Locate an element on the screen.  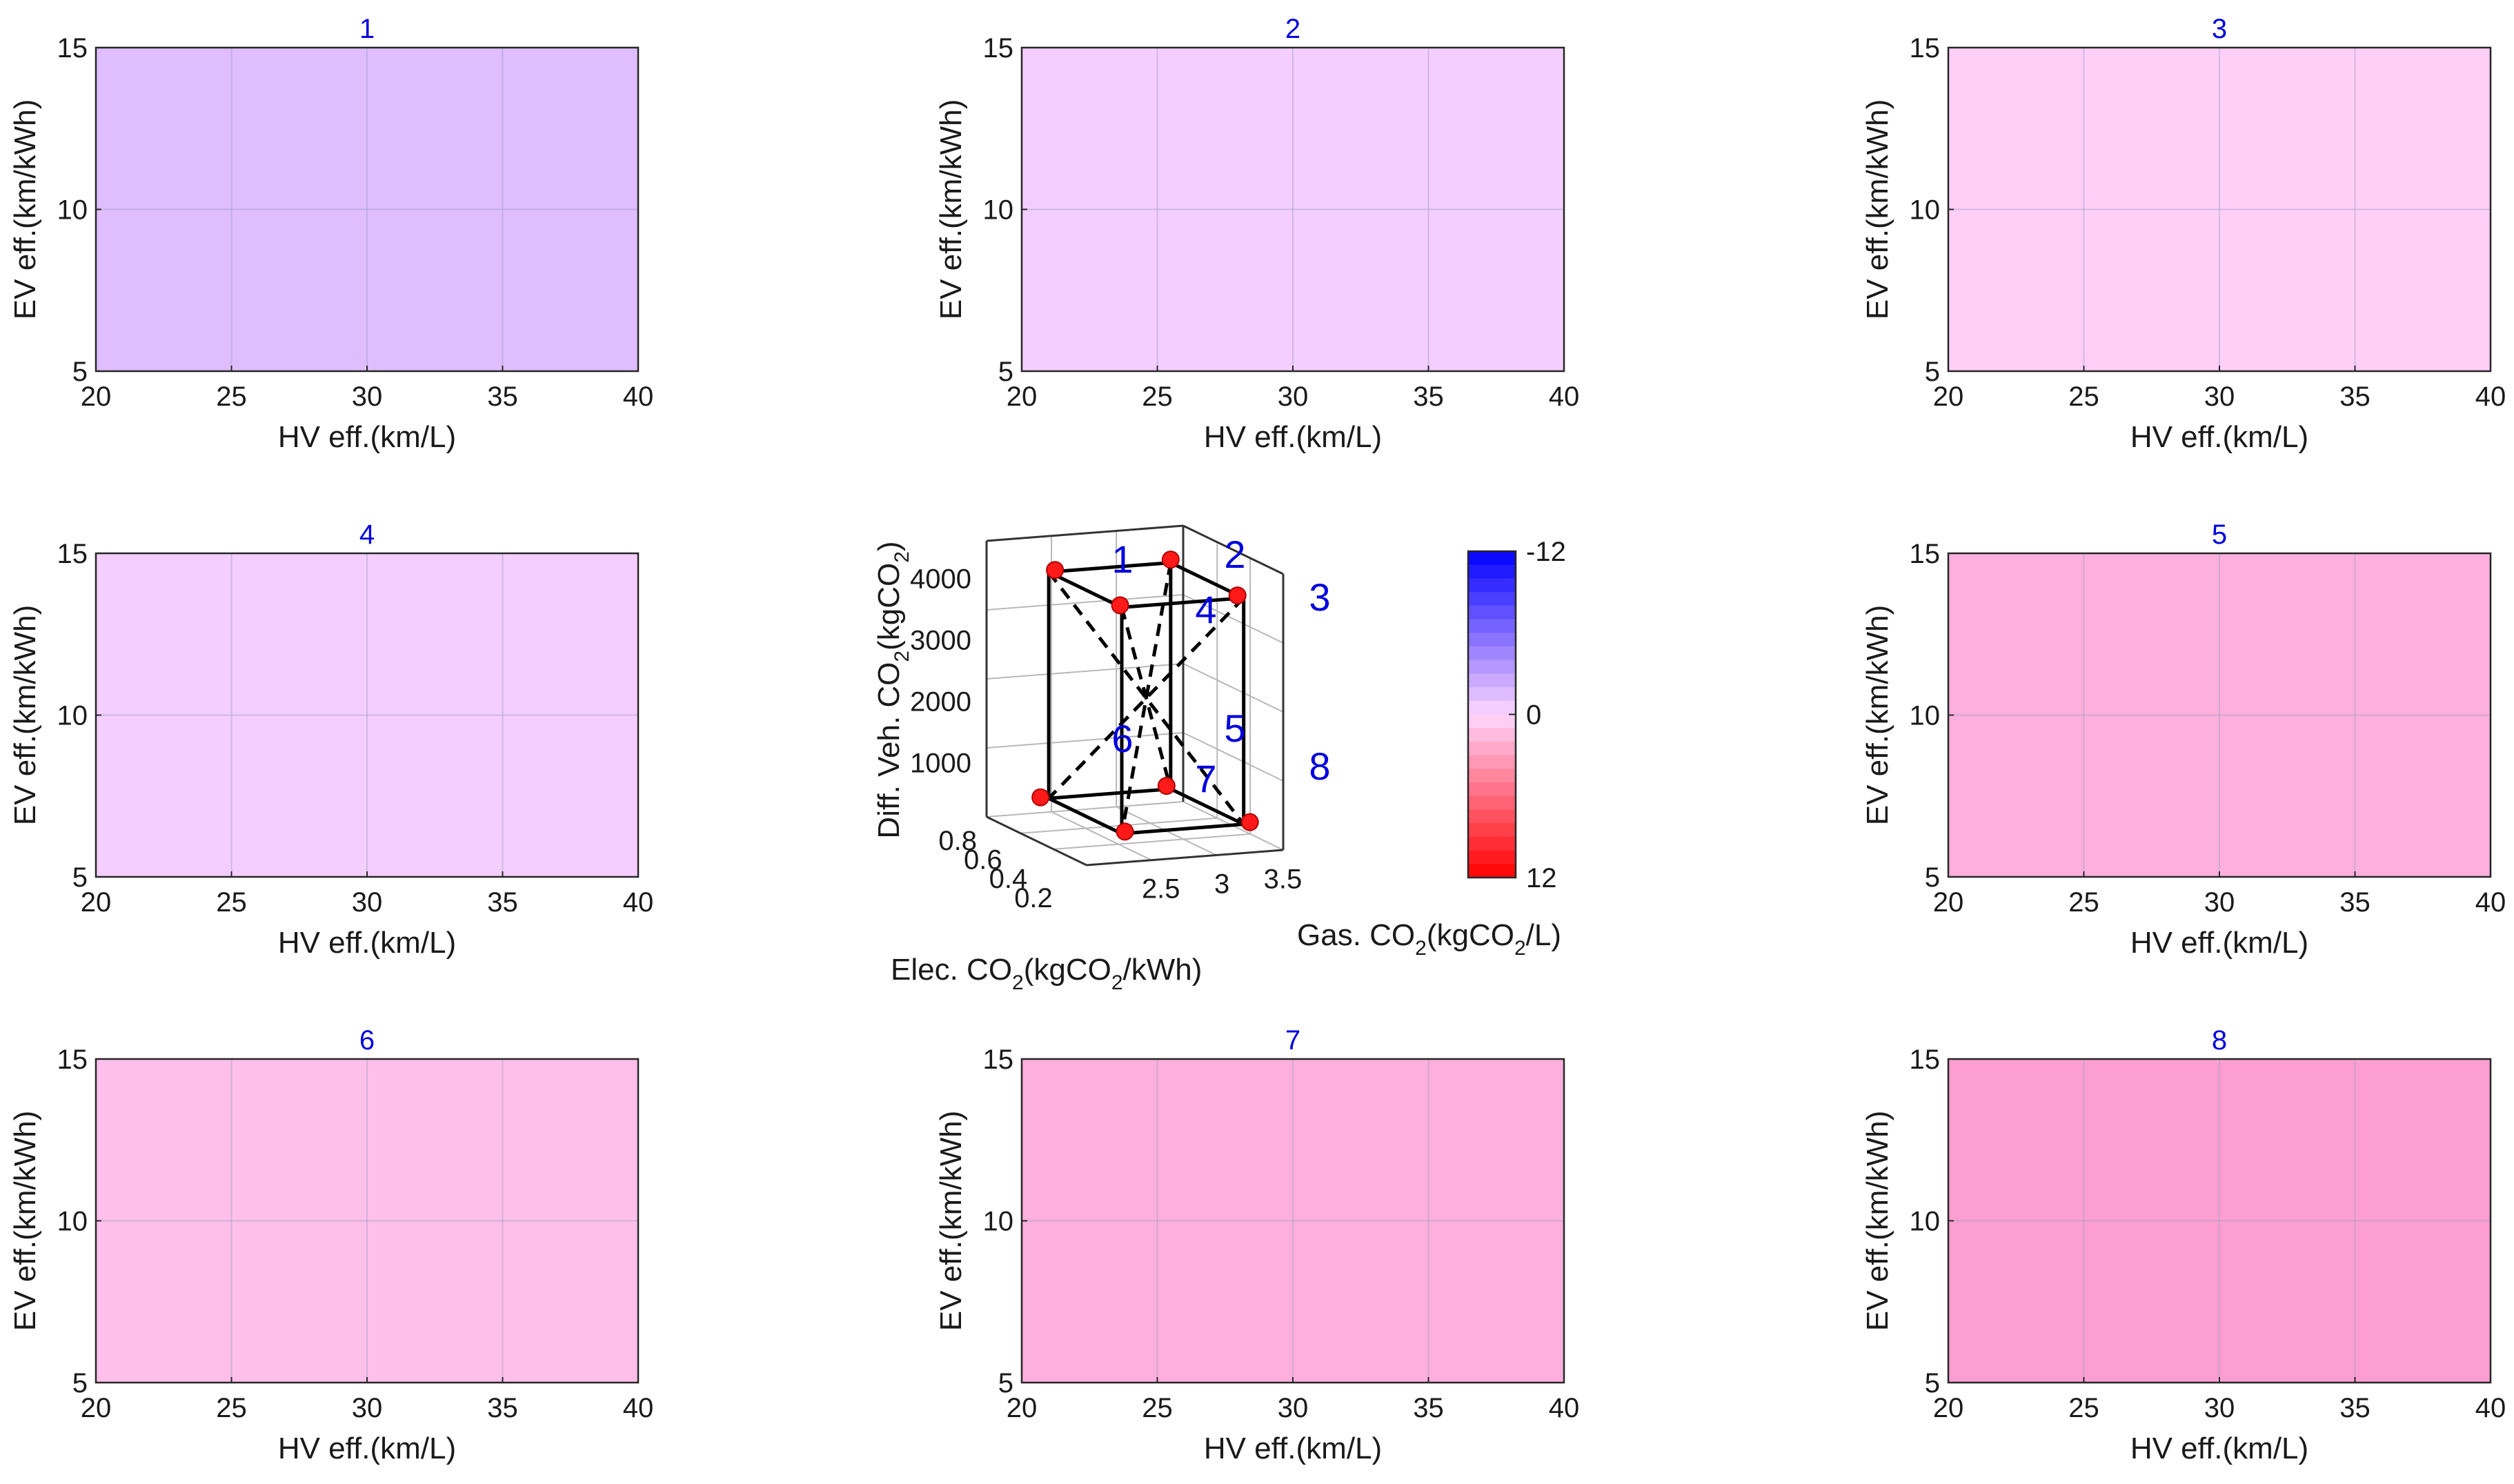
panel-title: 6 is located at coordinates (367, 1040).